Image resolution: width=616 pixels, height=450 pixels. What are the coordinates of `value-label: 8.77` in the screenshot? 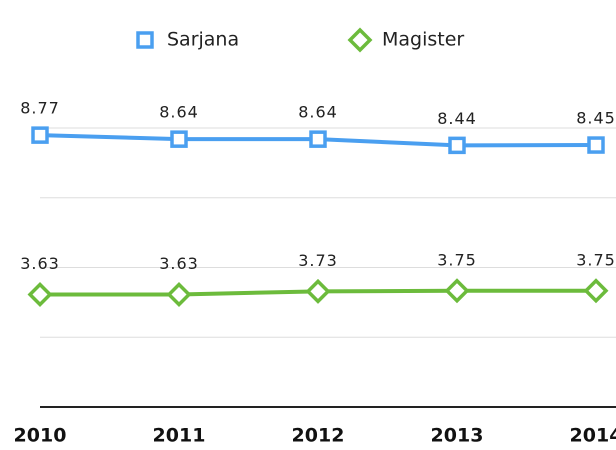 It's located at (40, 108).